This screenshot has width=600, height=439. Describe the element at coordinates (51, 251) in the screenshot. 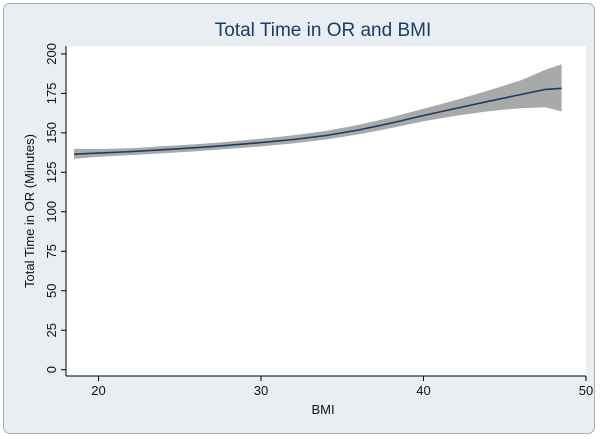

I see `y-tick-label: 75` at that location.